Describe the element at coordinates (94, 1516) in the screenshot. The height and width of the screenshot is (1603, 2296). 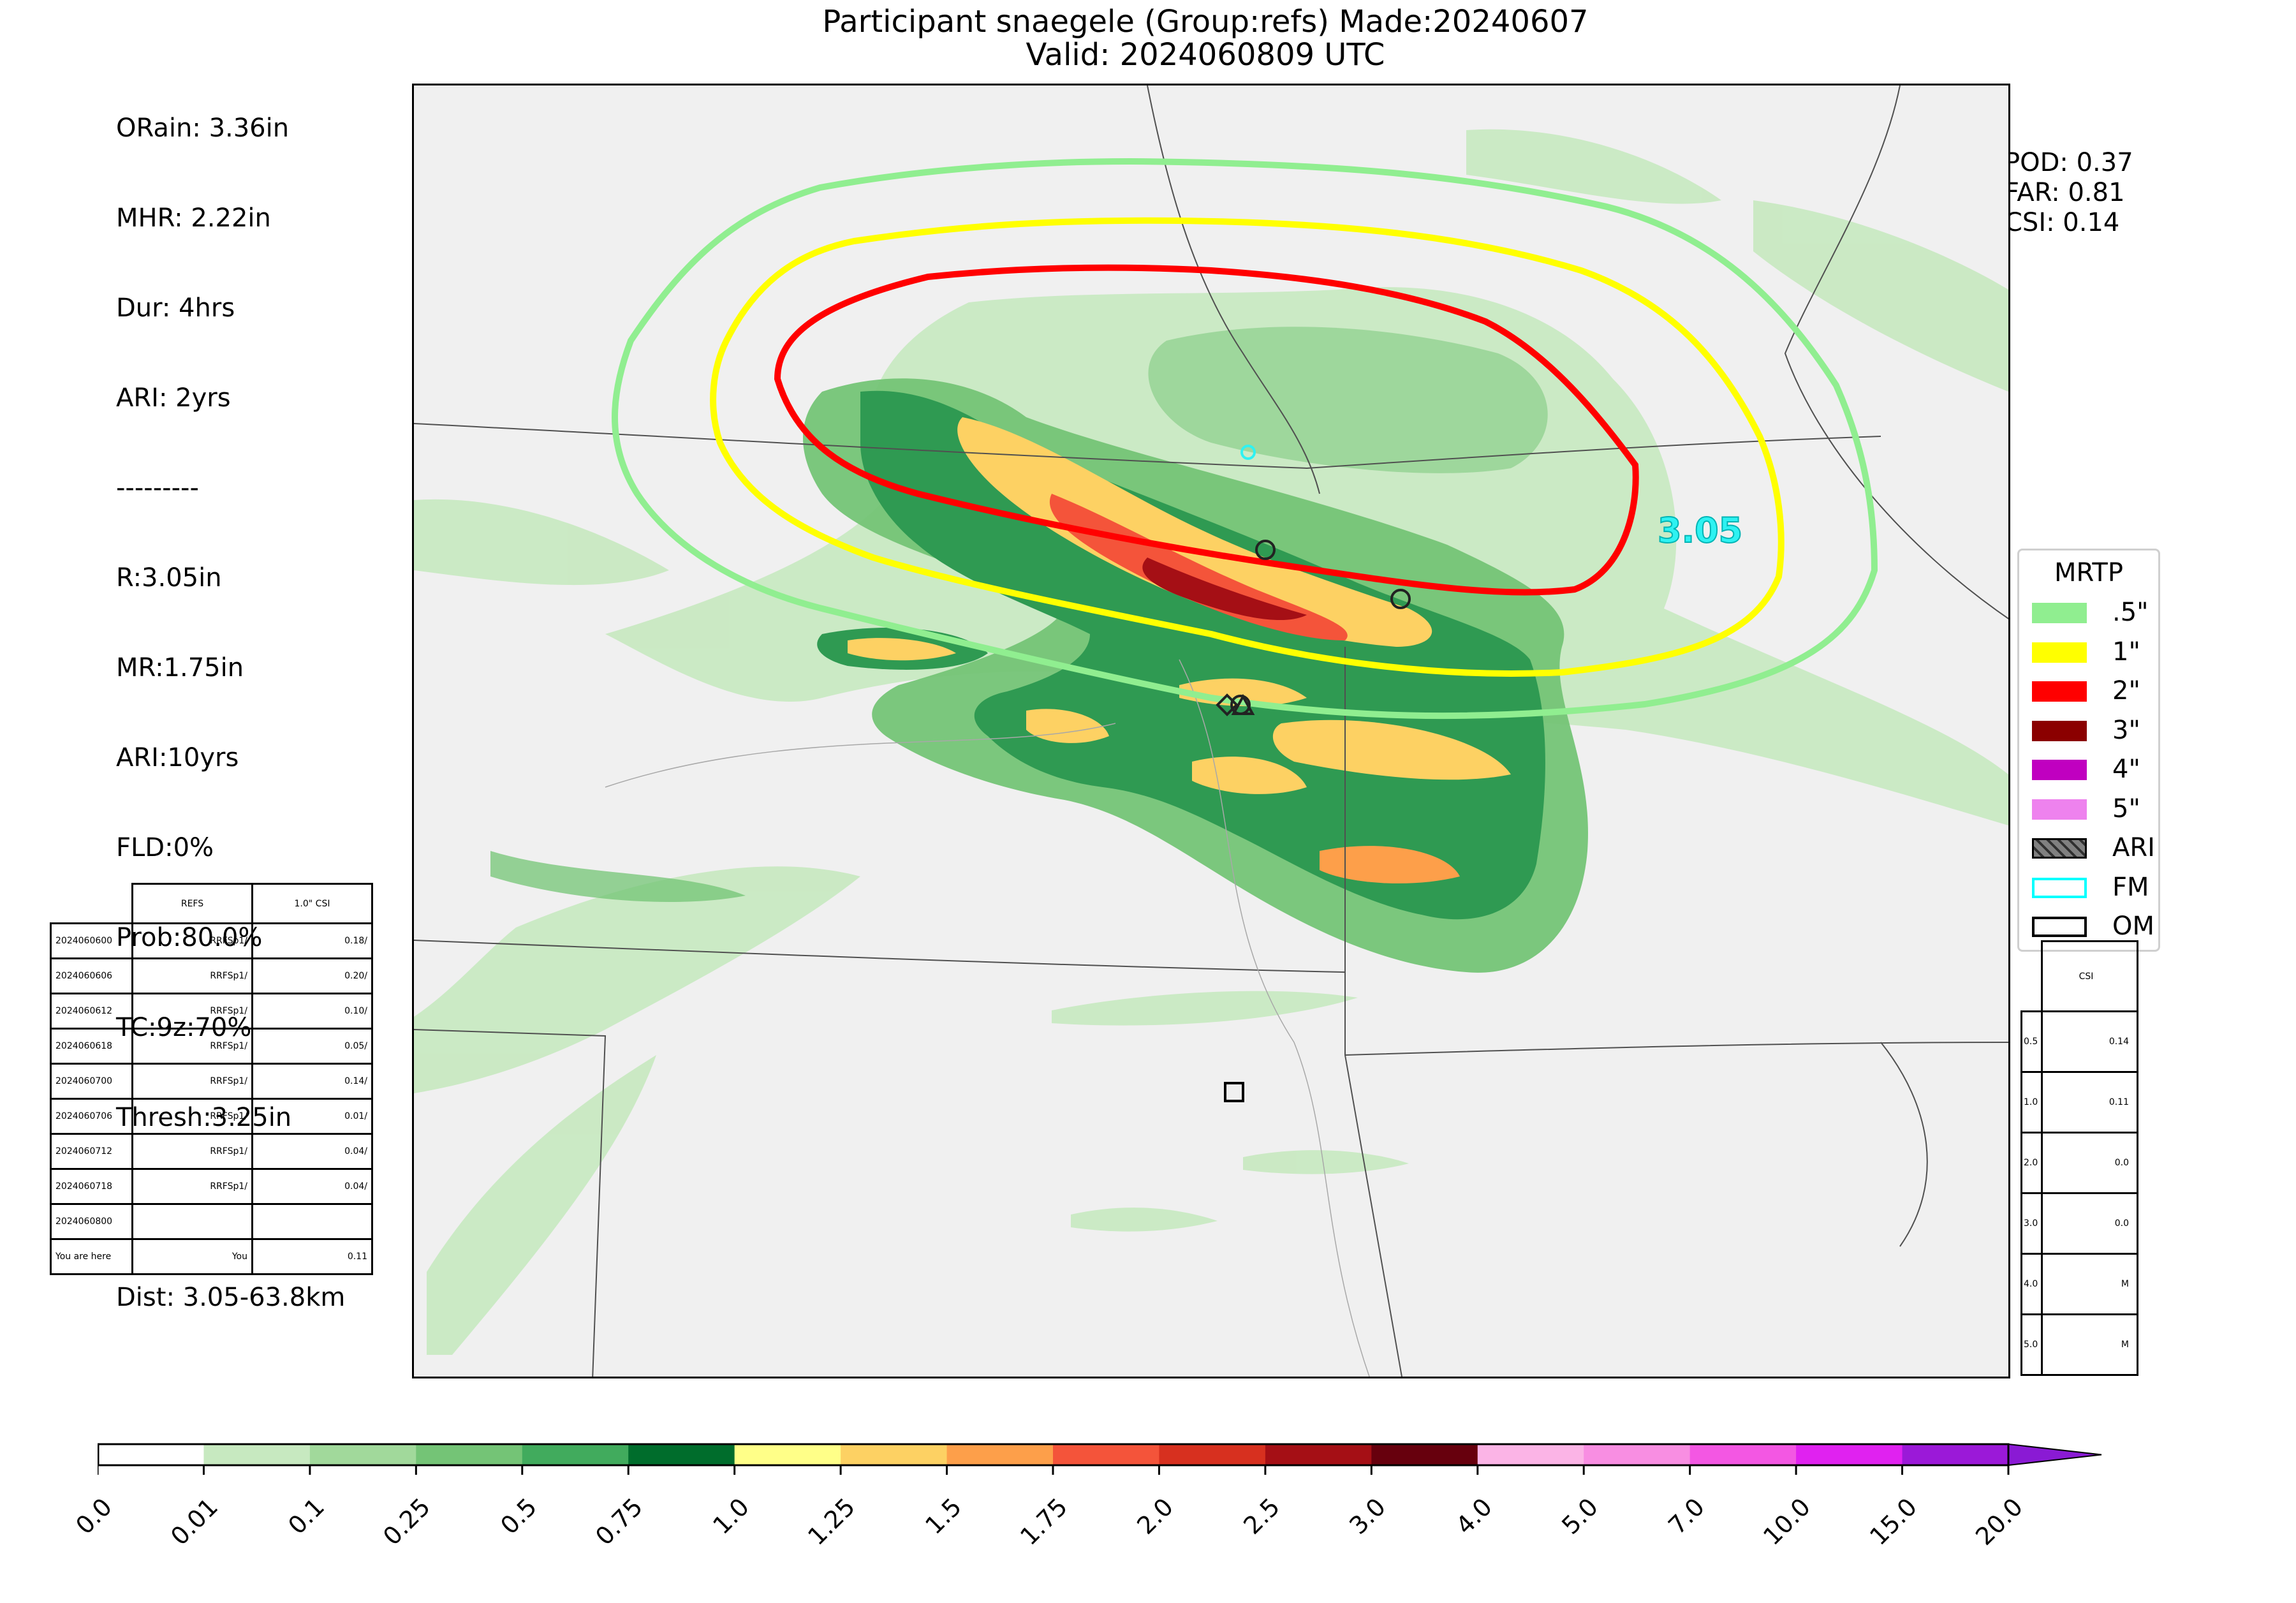
I see `colorbar-tick-label: 0.0` at that location.